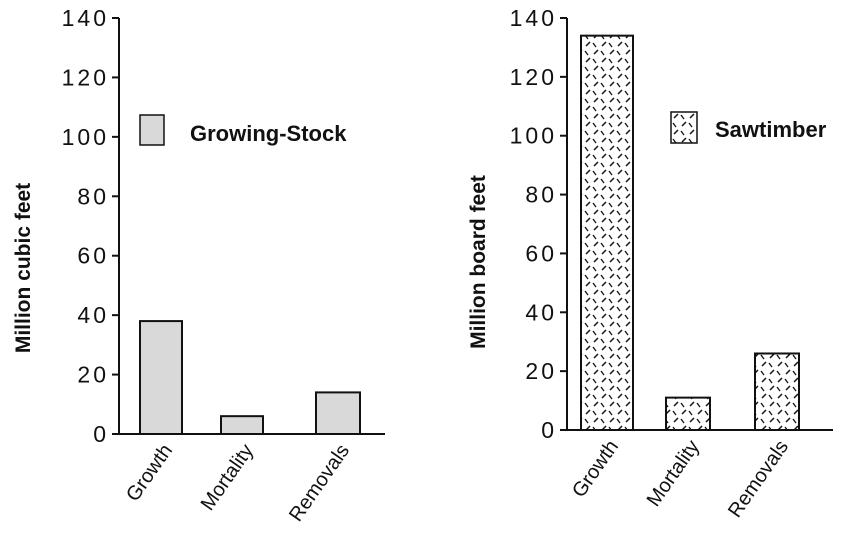 The height and width of the screenshot is (543, 859). What do you see at coordinates (684, 127) in the screenshot?
I see `legend-swatch-sawtimber` at bounding box center [684, 127].